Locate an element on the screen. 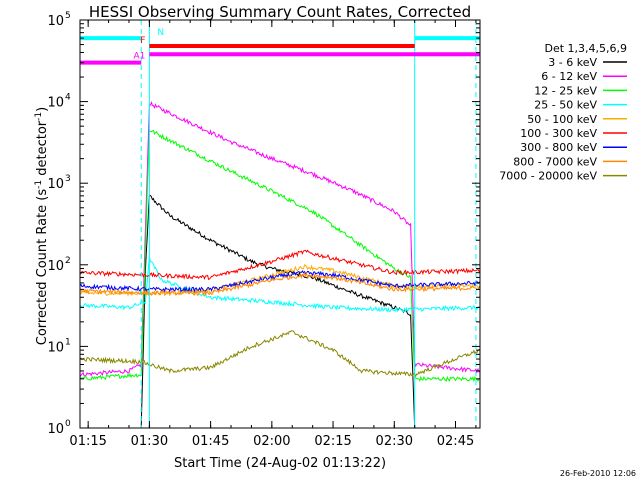 This screenshot has width=640, height=480. legend-entry-label: 100 - 300 keV is located at coordinates (558, 133).